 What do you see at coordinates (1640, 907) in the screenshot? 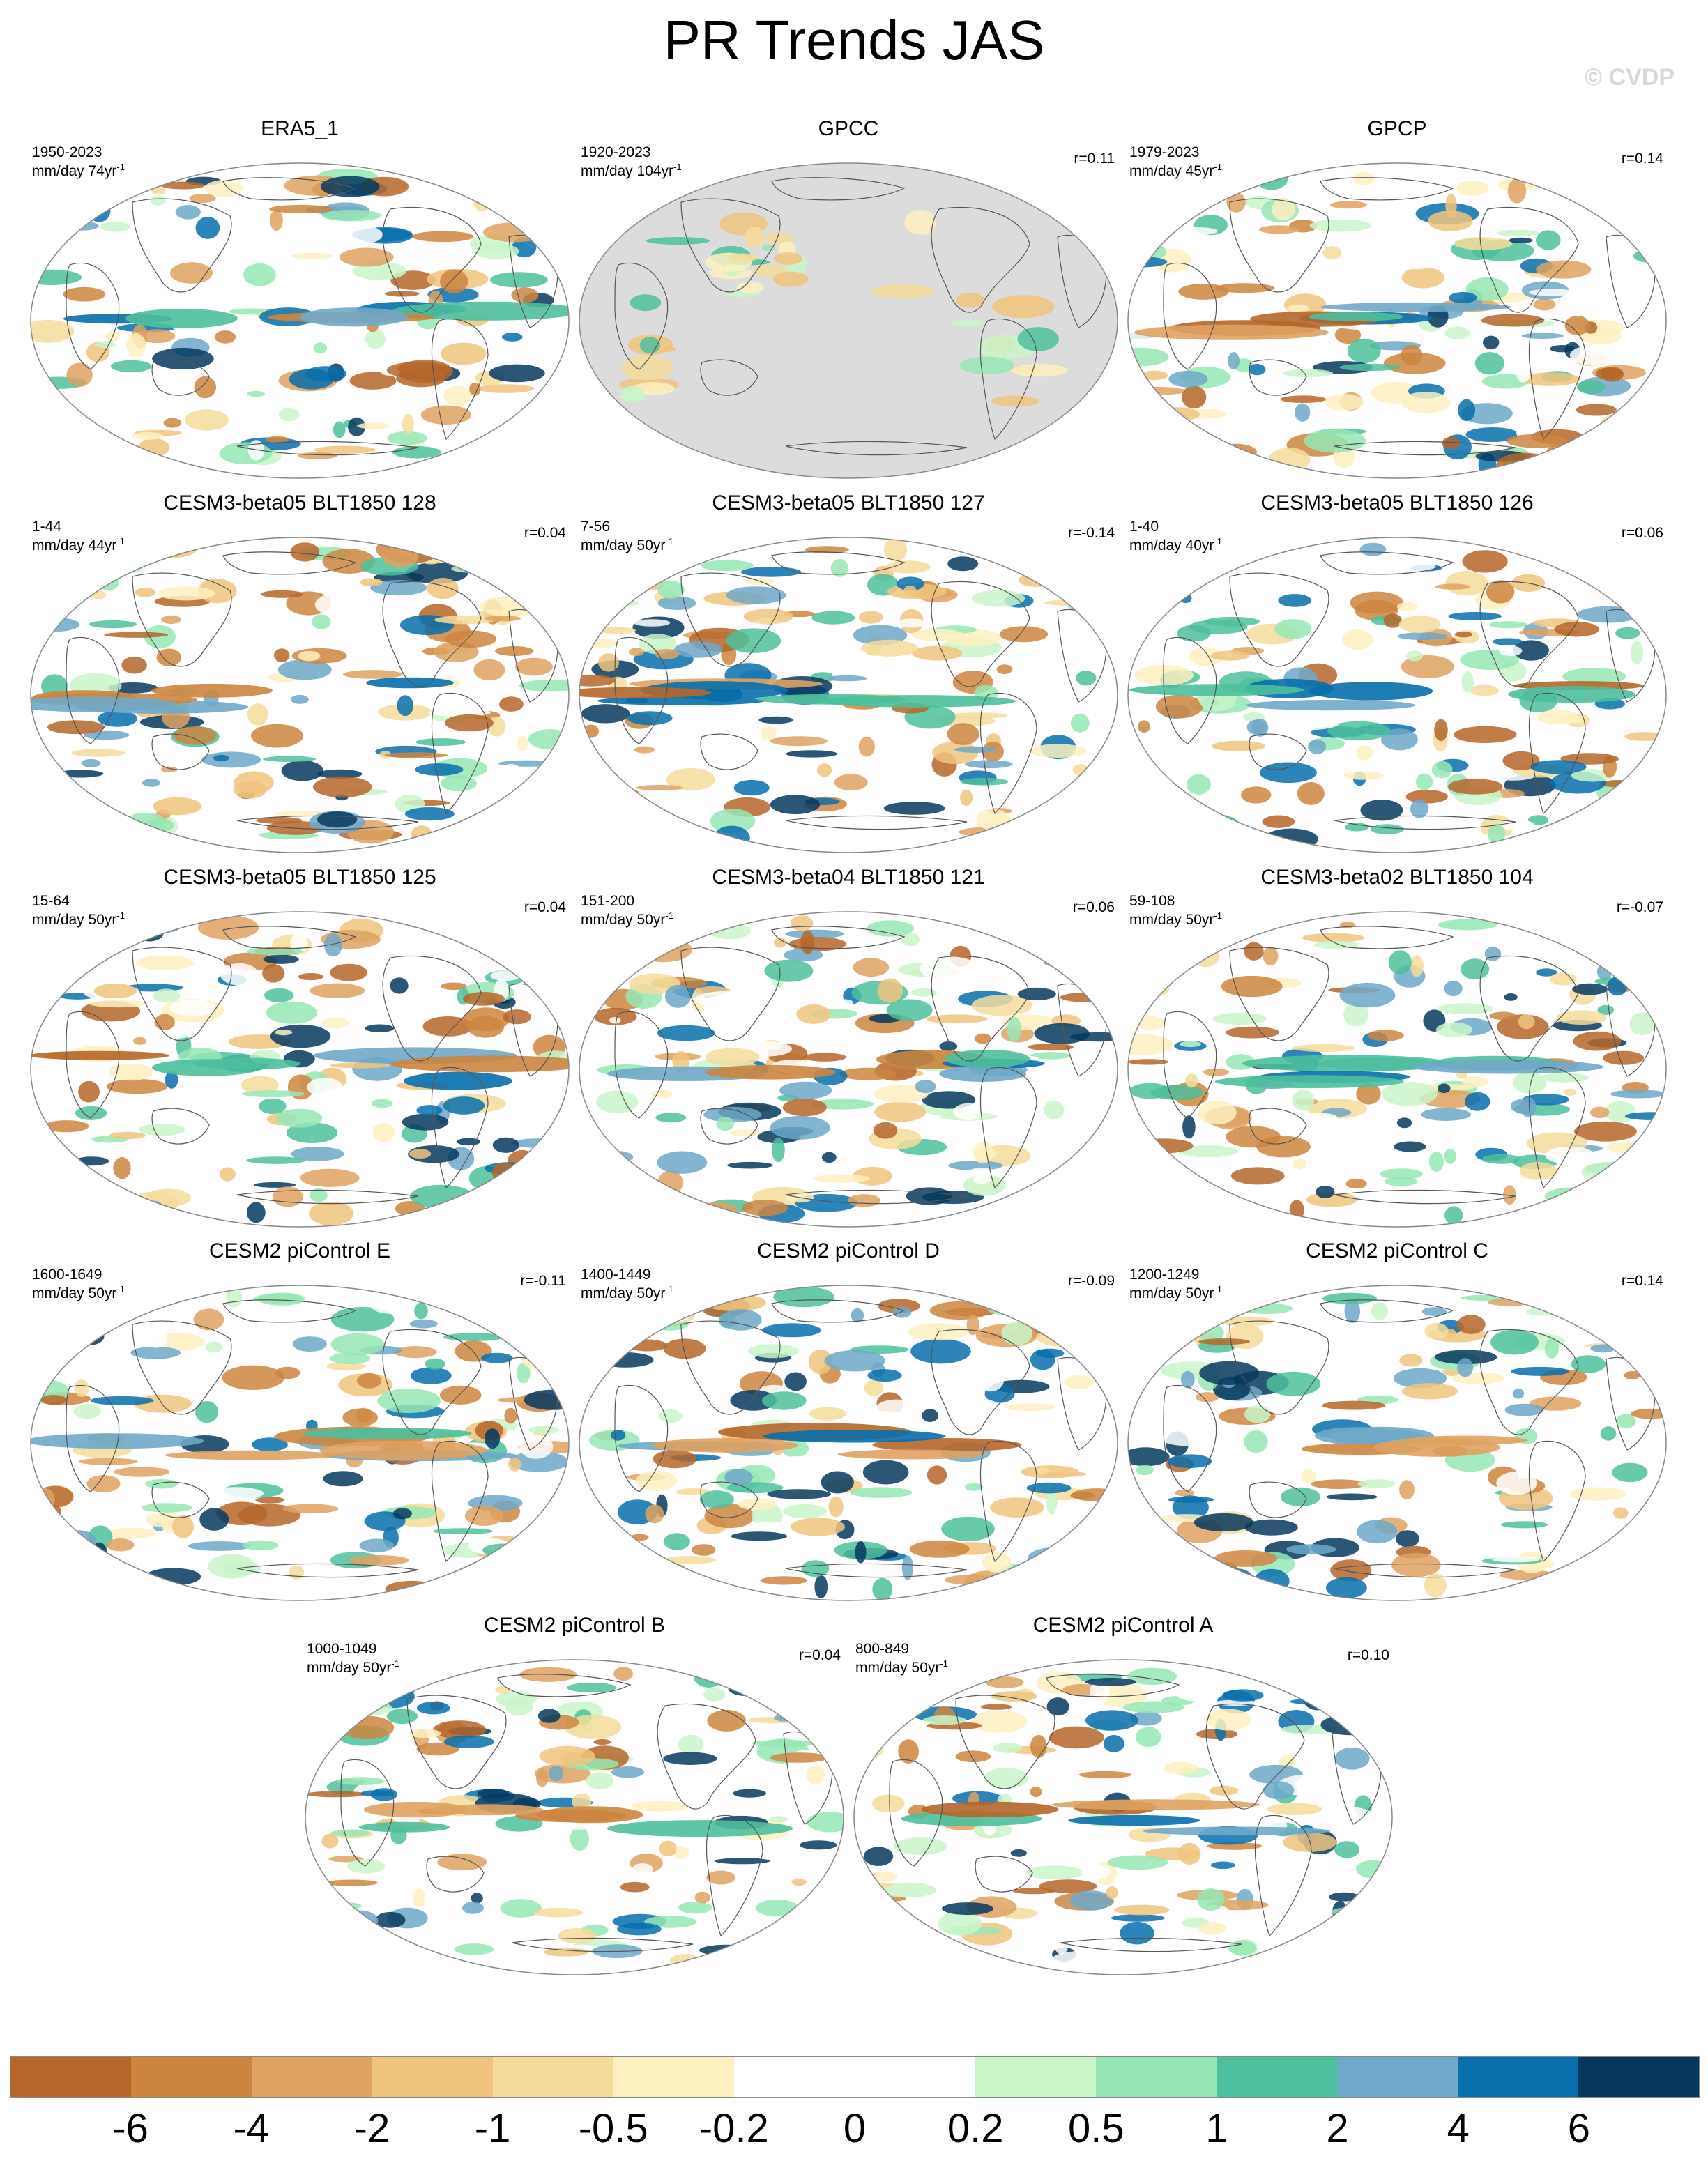
I see `panel-correlation: r=-0.07` at bounding box center [1640, 907].